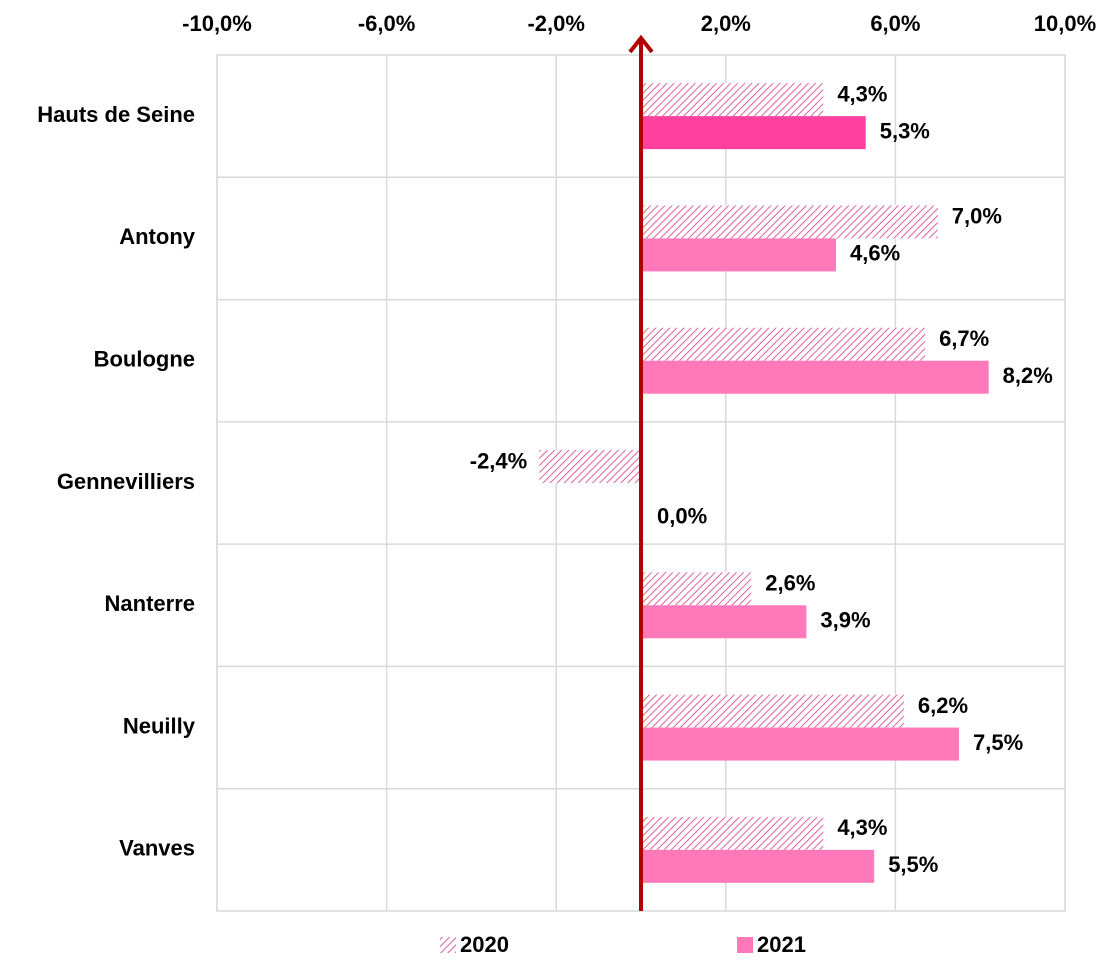  What do you see at coordinates (1065, 23) in the screenshot?
I see `x-tick-label: 10,0%` at bounding box center [1065, 23].